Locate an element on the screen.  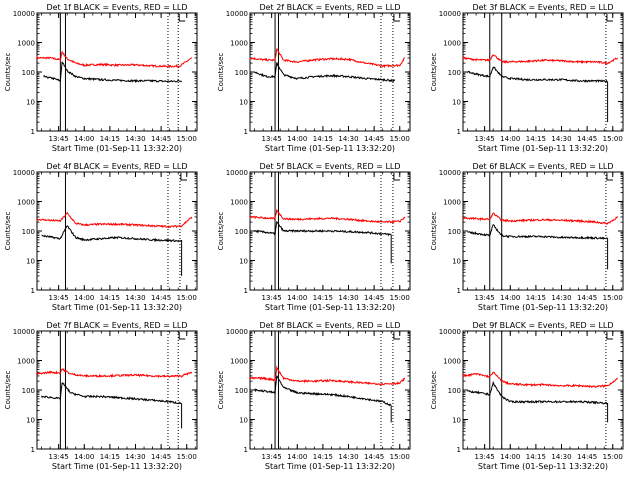
panel-title: Det 9f BLACK = Events, RED = LLD is located at coordinates (542, 325).